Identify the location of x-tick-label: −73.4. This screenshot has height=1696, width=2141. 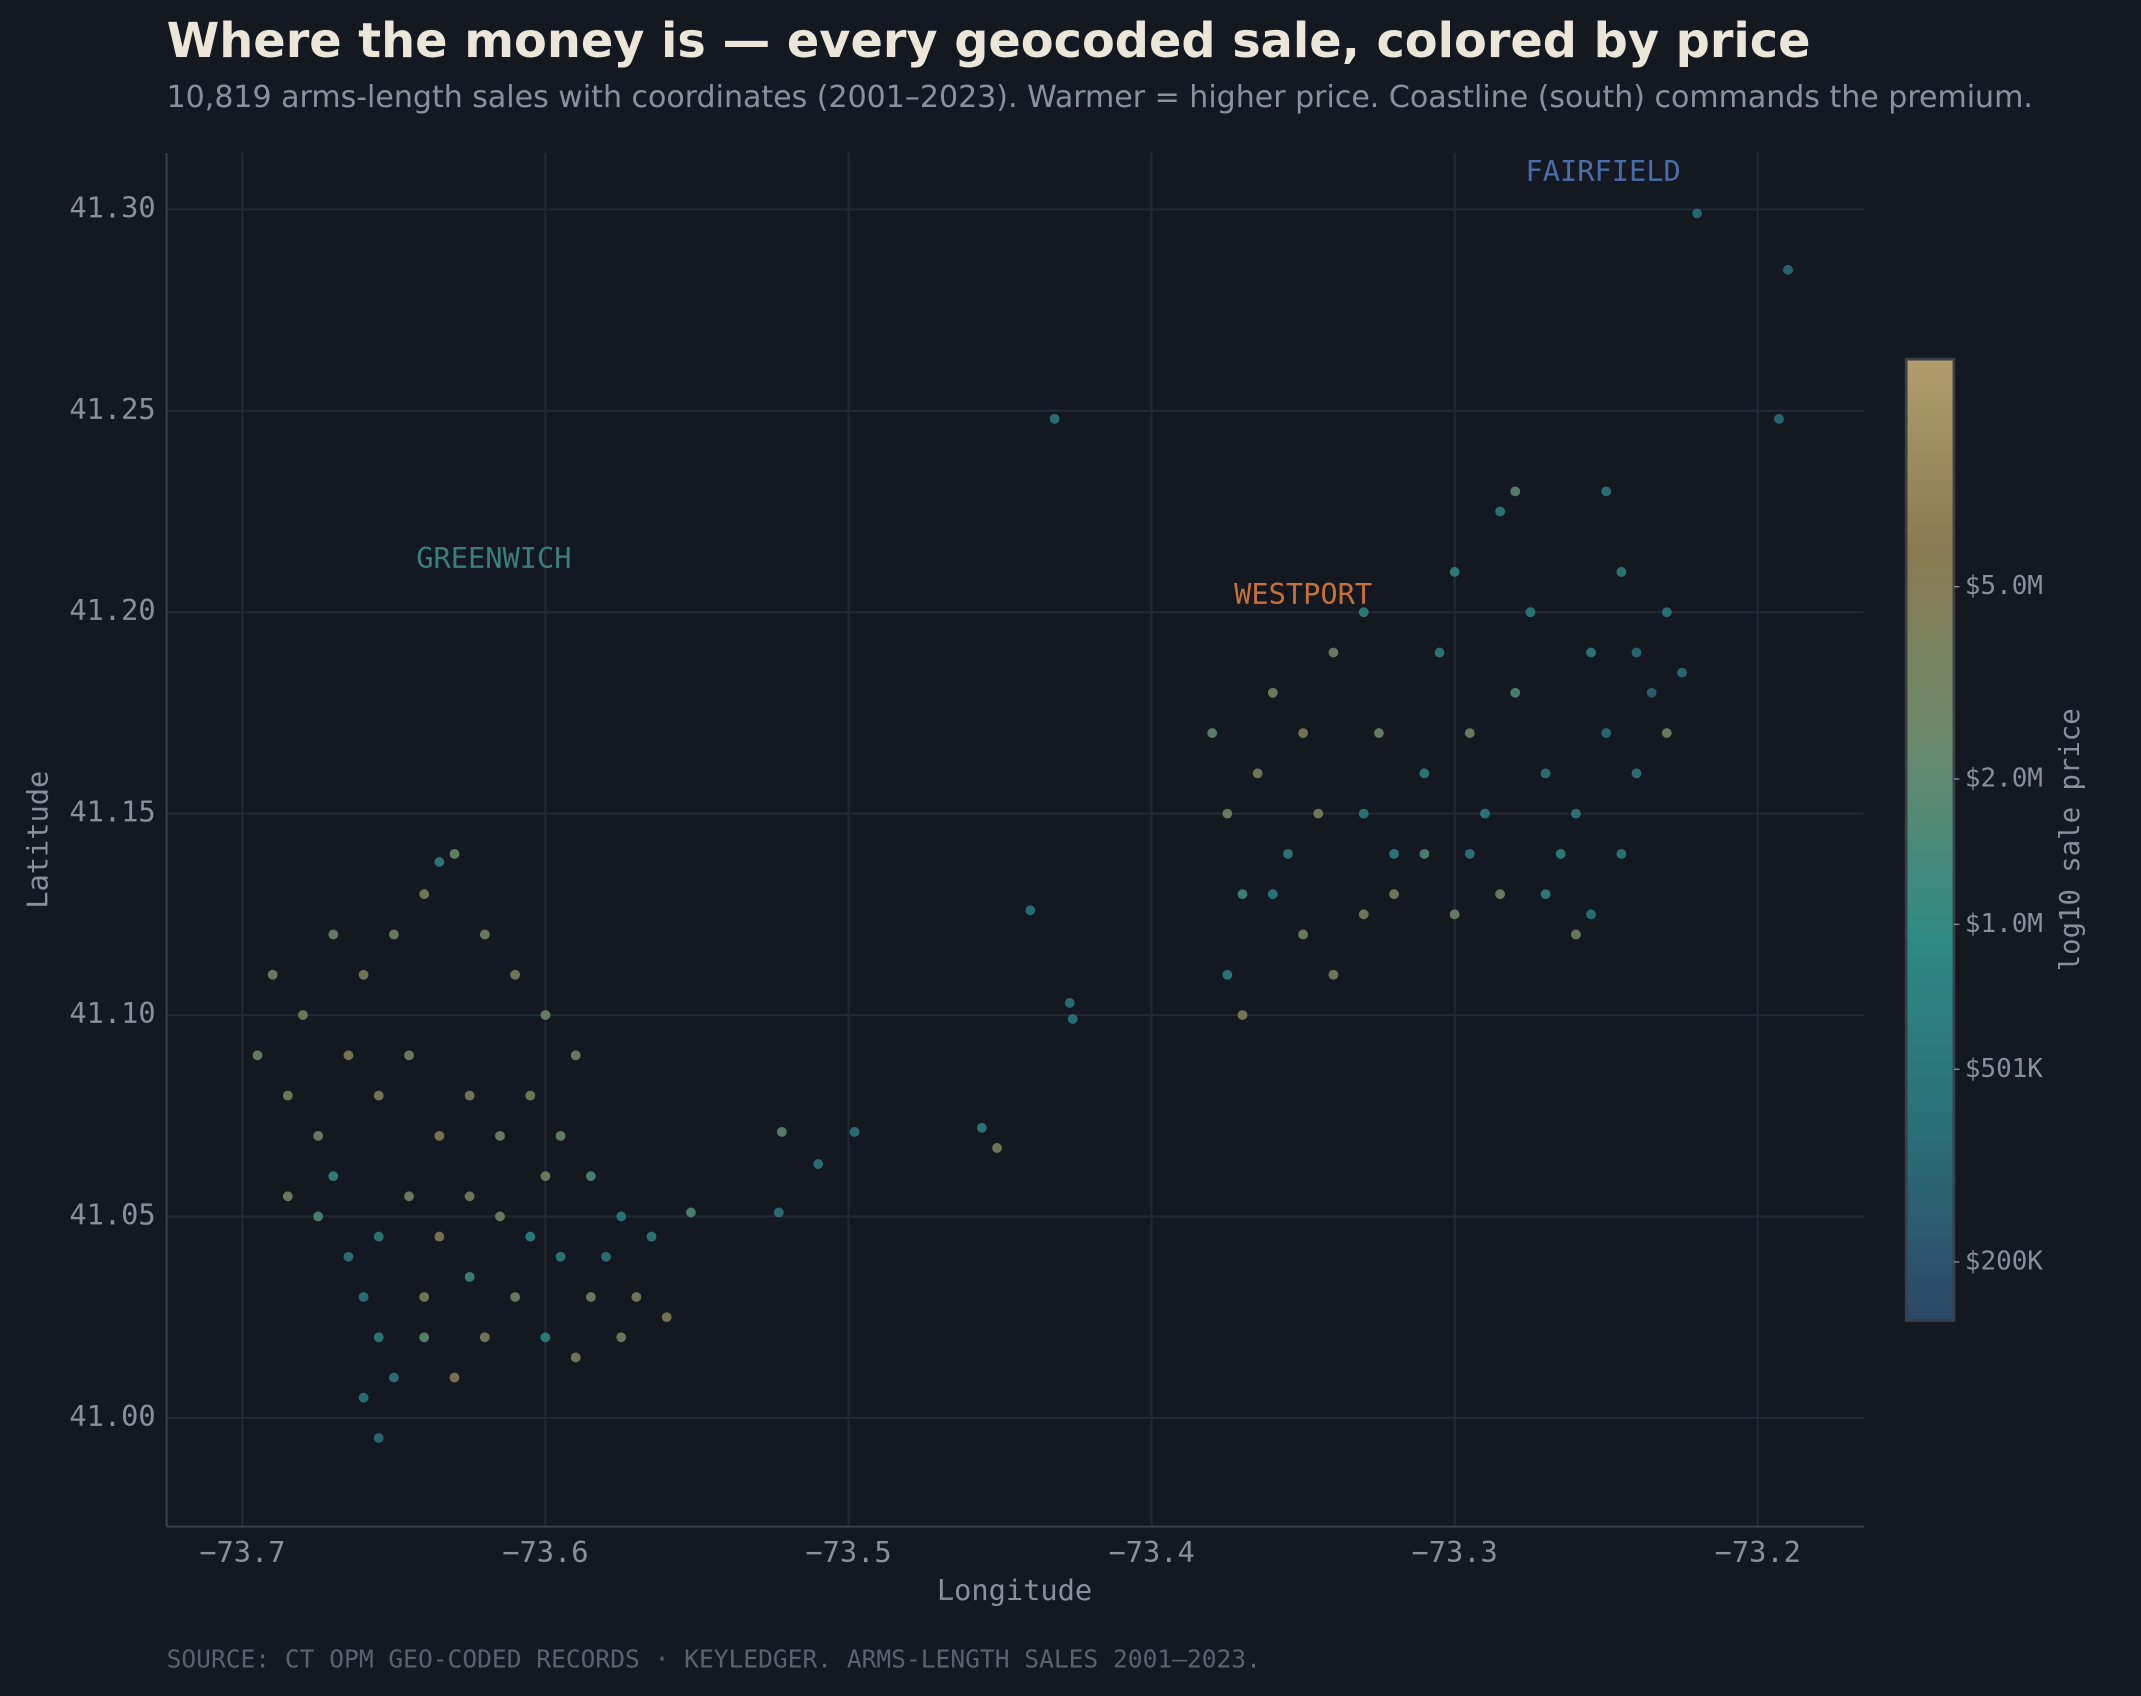
(1151, 1552).